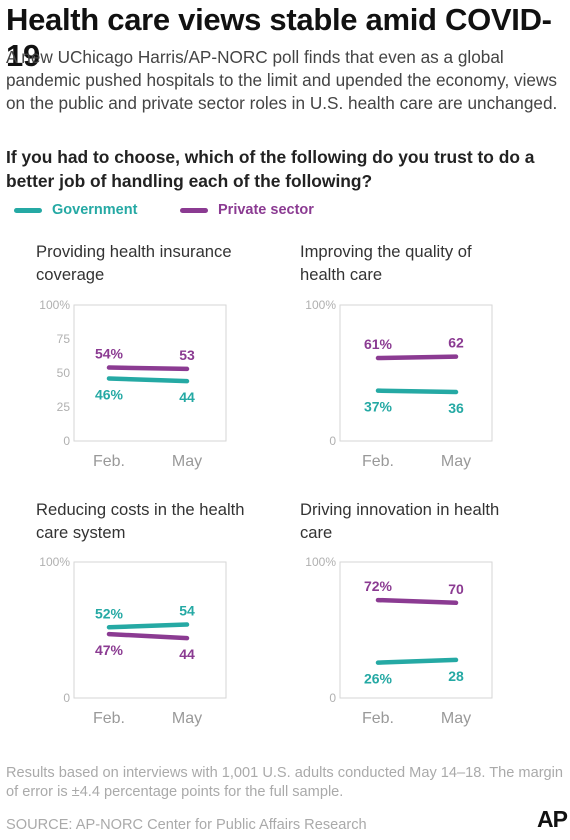  What do you see at coordinates (416, 630) in the screenshot?
I see `plot-frame-innovation` at bounding box center [416, 630].